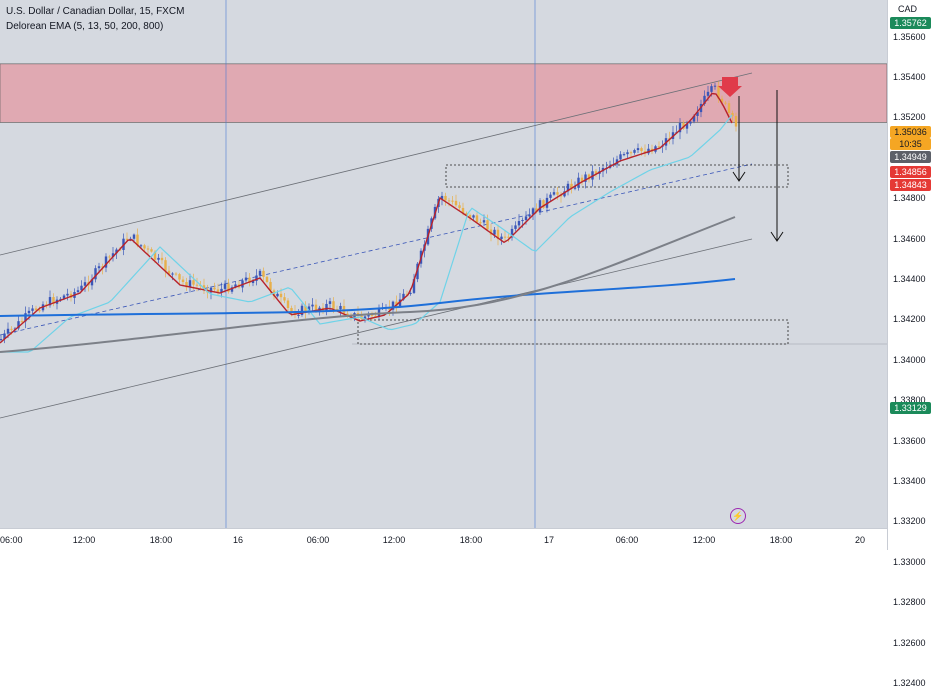  Describe the element at coordinates (617, 176) in the screenshot. I see `target-box-upper` at that location.